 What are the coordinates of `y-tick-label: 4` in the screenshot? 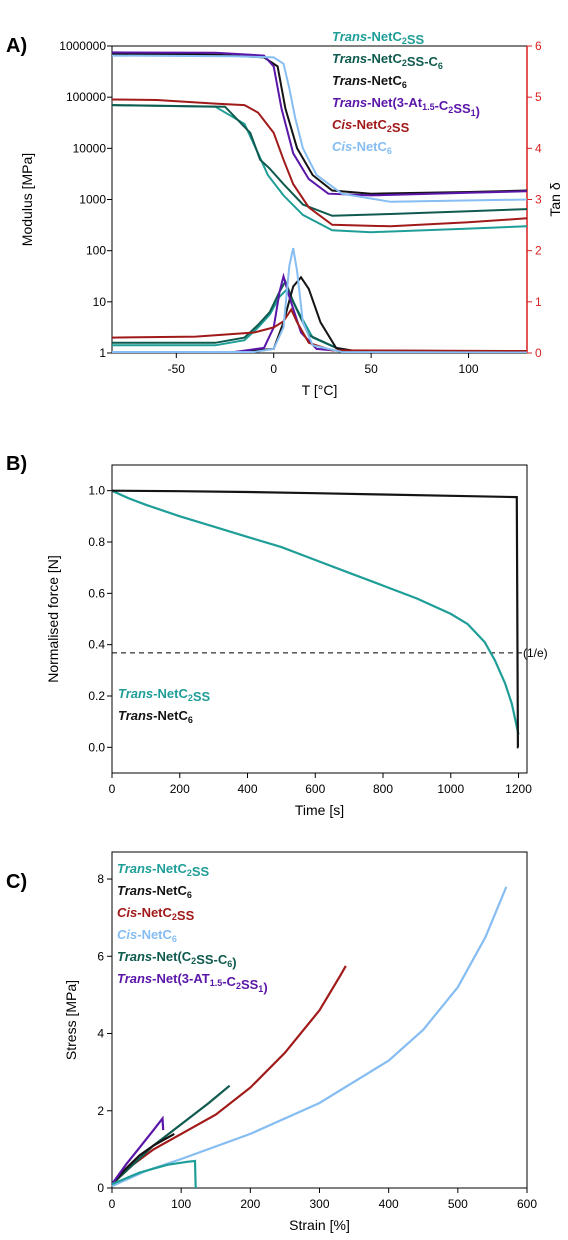 It's located at (100, 1034).